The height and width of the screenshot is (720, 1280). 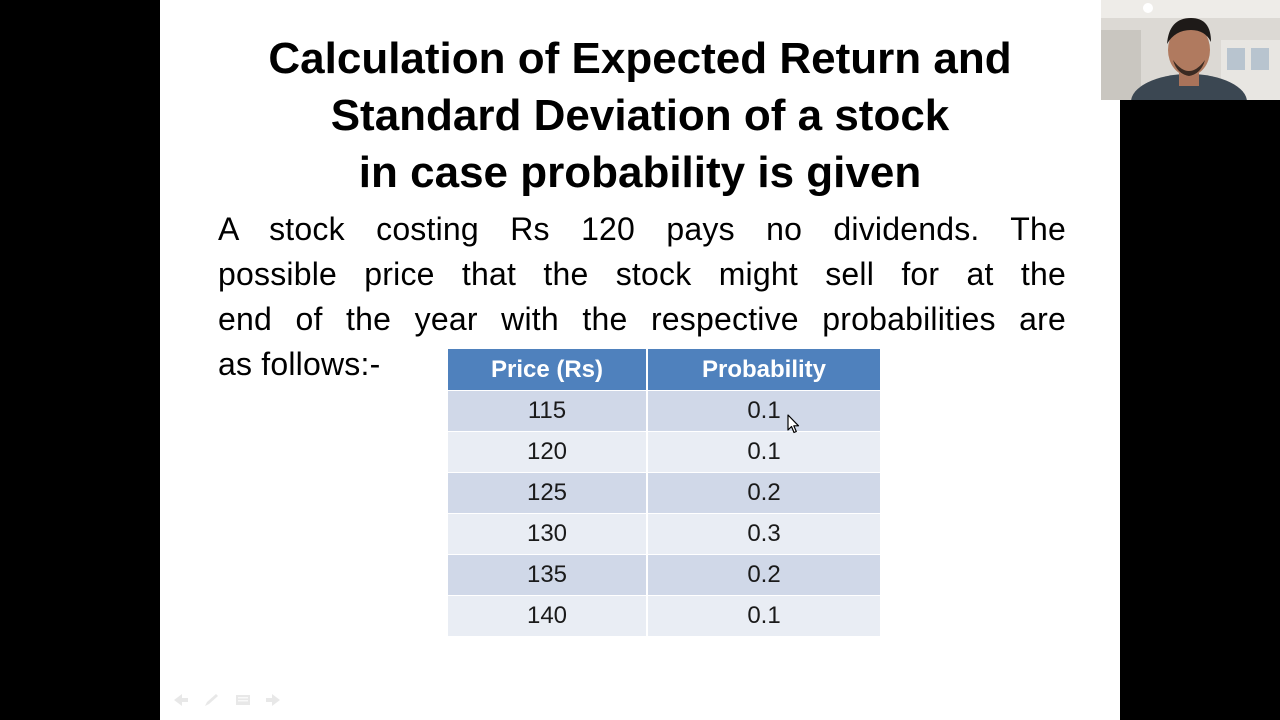 I want to click on table-row: 140 0.1, so click(x=664, y=615).